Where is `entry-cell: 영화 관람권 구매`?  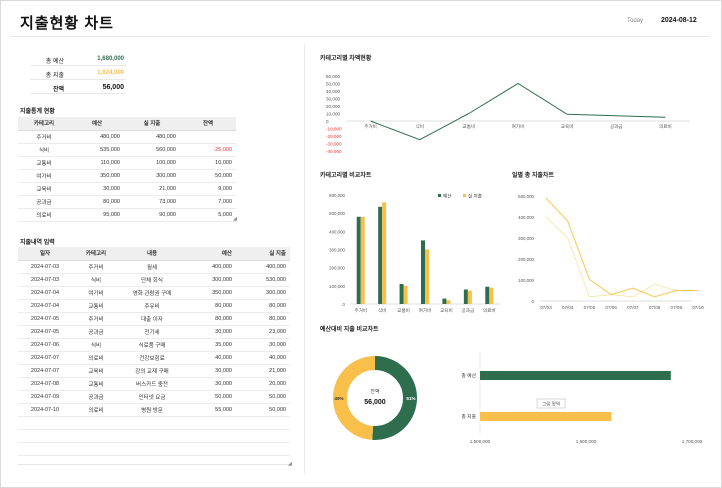 entry-cell: 영화 관람권 구매 is located at coordinates (152, 293).